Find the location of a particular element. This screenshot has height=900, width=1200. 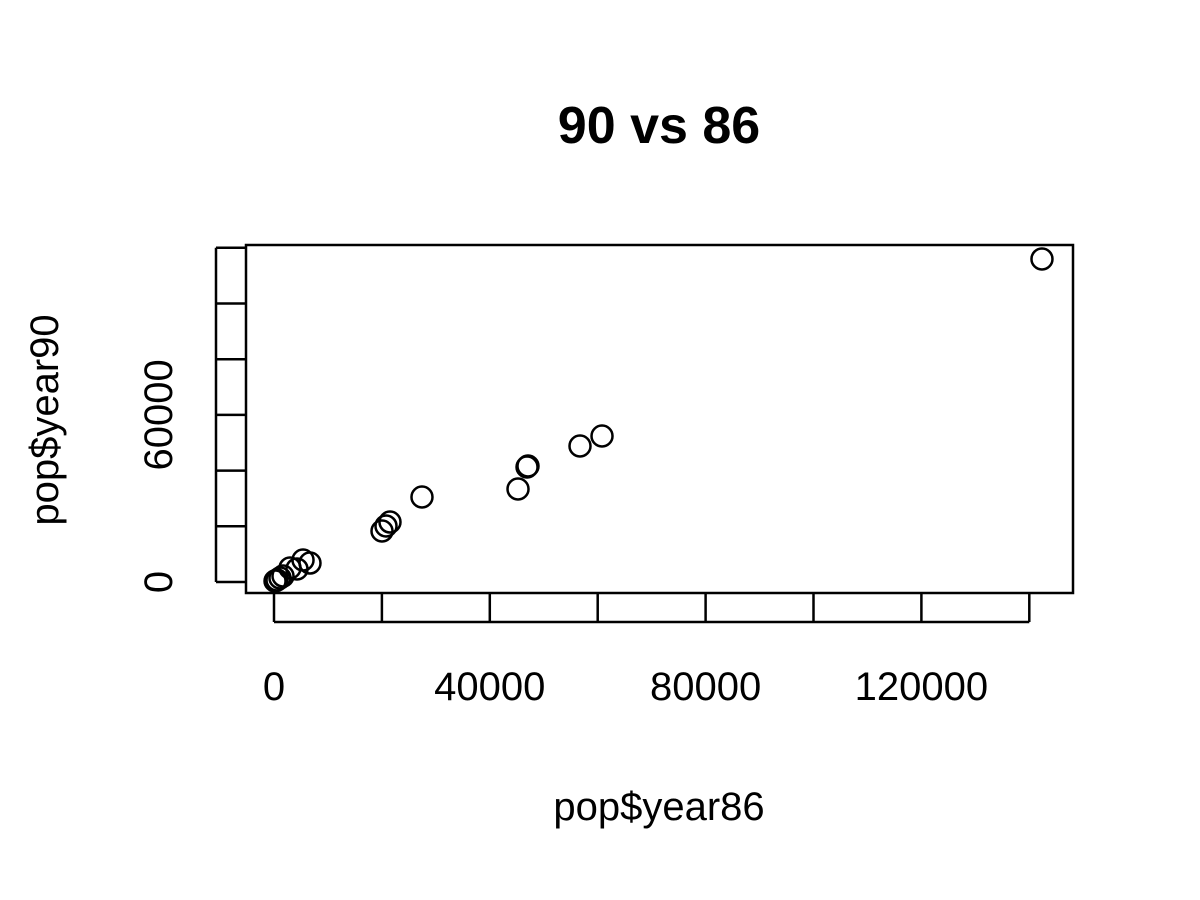

x-tick-label: 0 is located at coordinates (274, 687).